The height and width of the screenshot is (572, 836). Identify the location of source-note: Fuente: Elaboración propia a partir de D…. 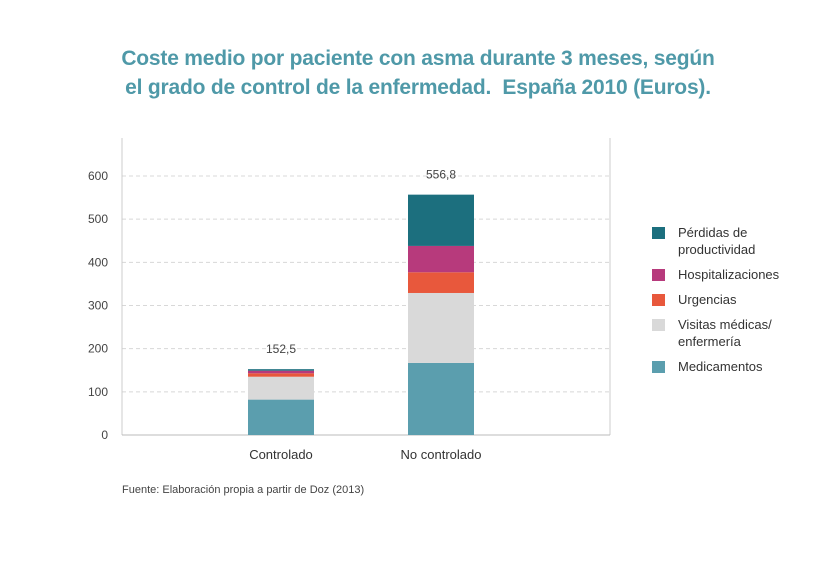
(243, 490).